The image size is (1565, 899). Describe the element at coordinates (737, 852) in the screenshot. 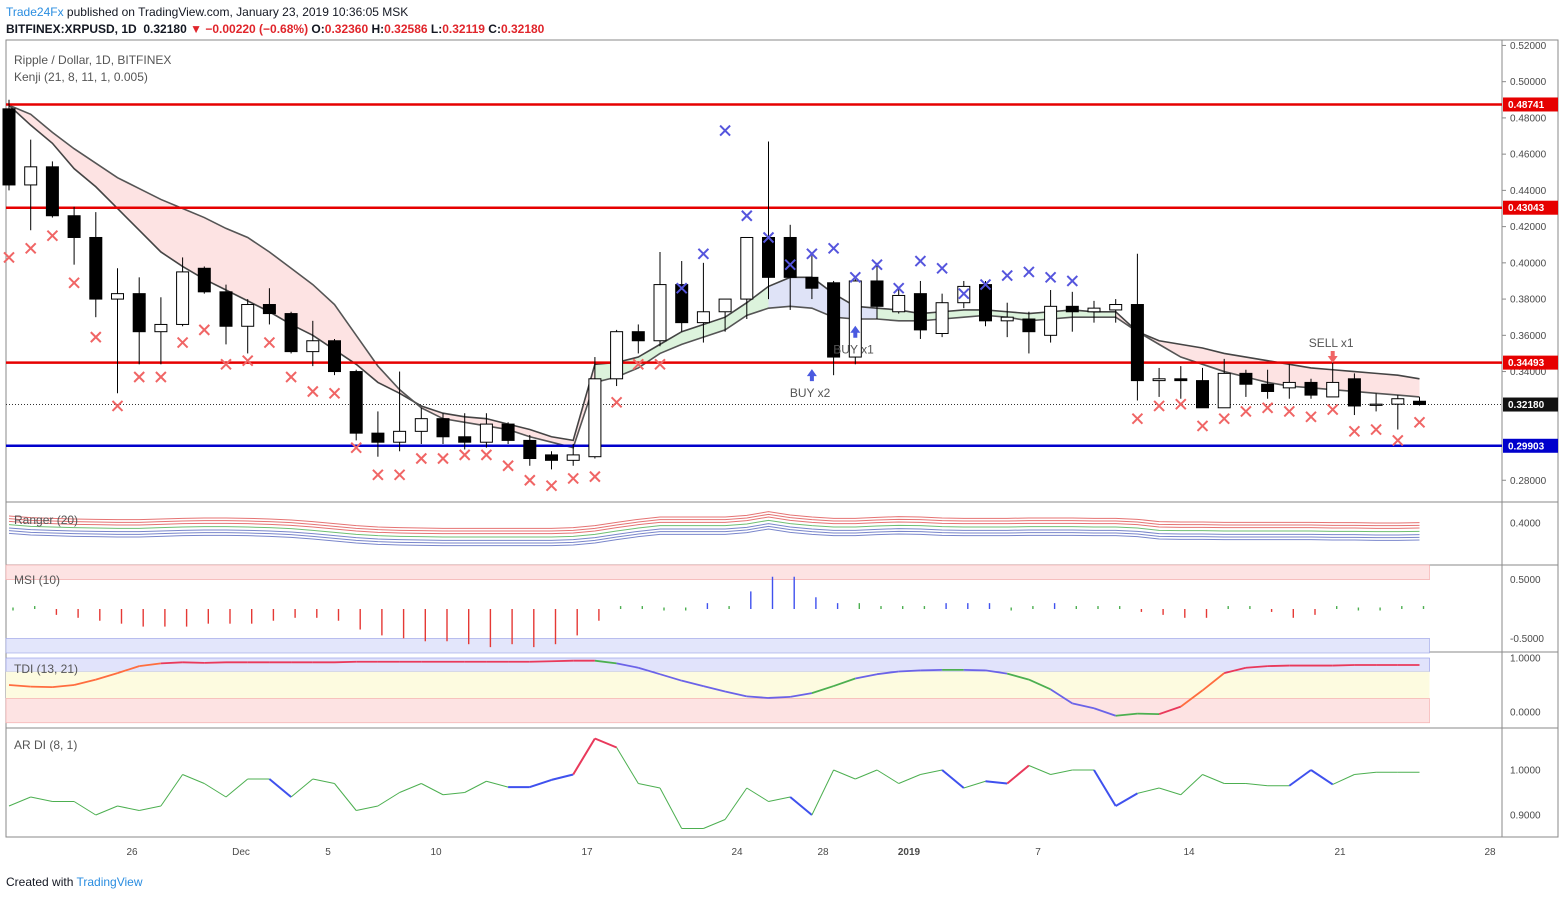

I see `date-tick-label: 24` at that location.